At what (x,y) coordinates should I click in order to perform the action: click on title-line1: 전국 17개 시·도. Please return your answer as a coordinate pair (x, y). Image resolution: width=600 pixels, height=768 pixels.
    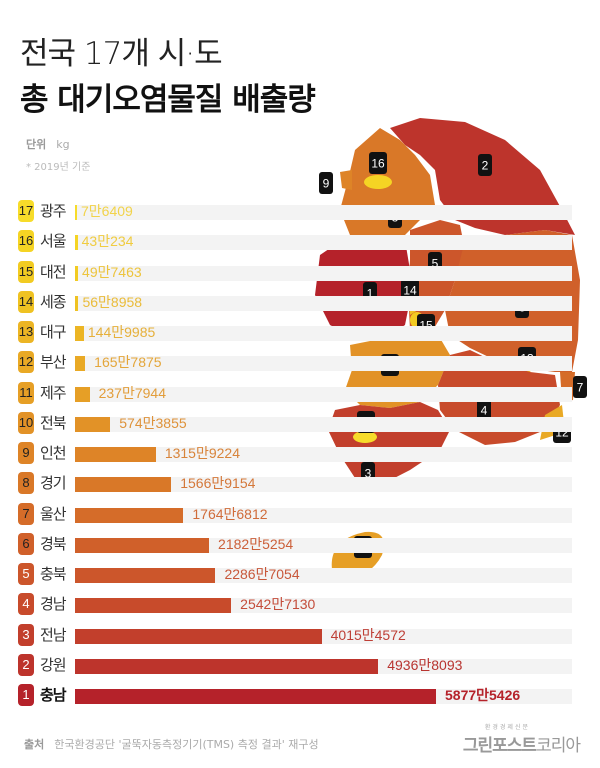
    Looking at the image, I should click on (121, 54).